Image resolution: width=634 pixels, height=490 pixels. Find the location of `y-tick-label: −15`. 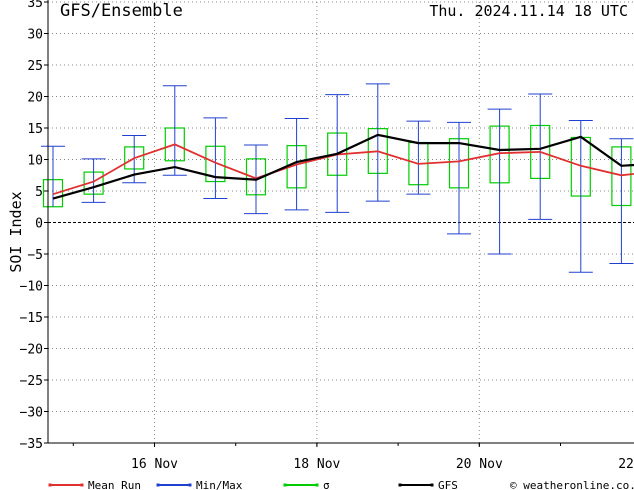

y-tick-label: −15 is located at coordinates (31, 318).